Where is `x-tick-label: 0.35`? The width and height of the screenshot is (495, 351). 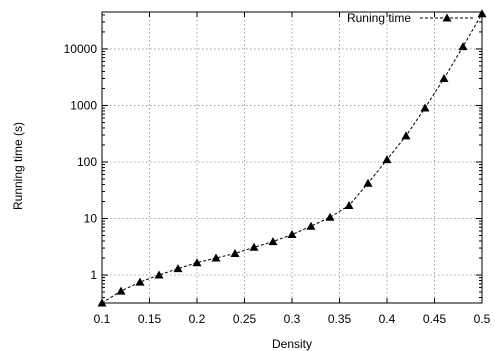
x-tick-label: 0.35 is located at coordinates (340, 319).